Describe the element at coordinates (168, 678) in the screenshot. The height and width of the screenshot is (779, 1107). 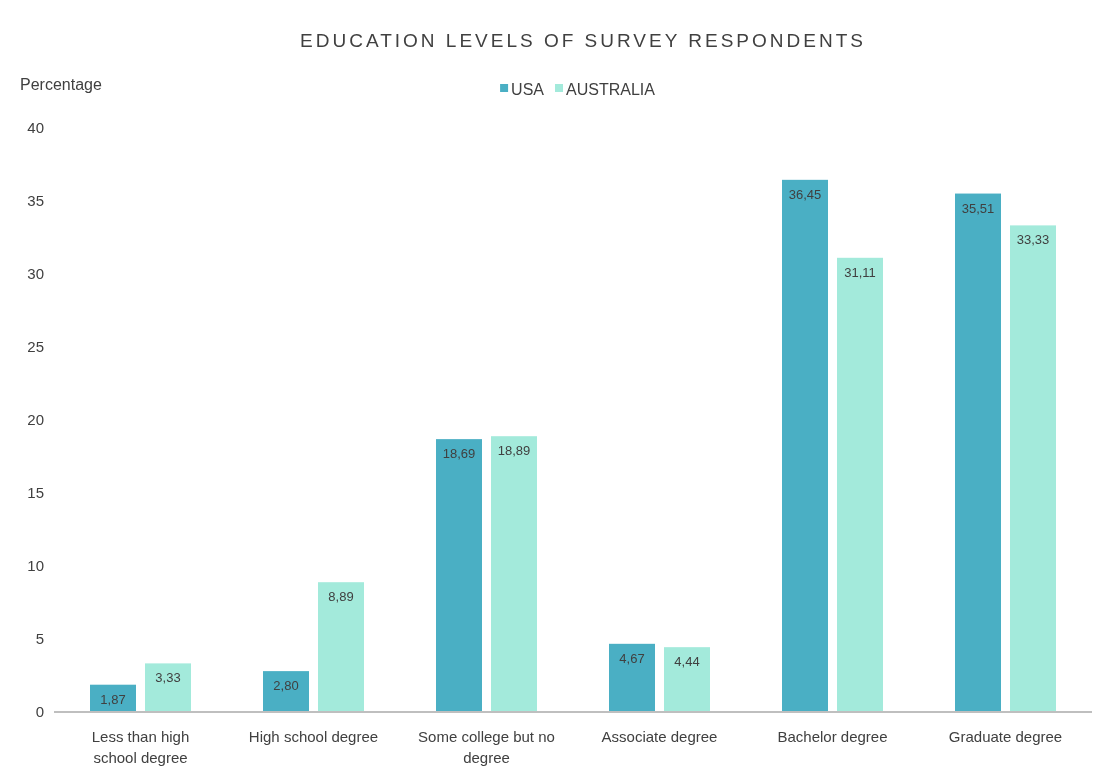
I see `data-label: 3,33` at that location.